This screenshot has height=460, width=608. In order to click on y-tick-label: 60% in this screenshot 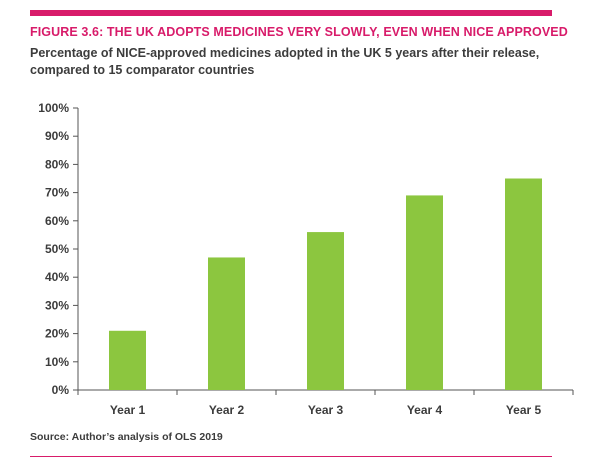, I will do `click(57, 221)`.